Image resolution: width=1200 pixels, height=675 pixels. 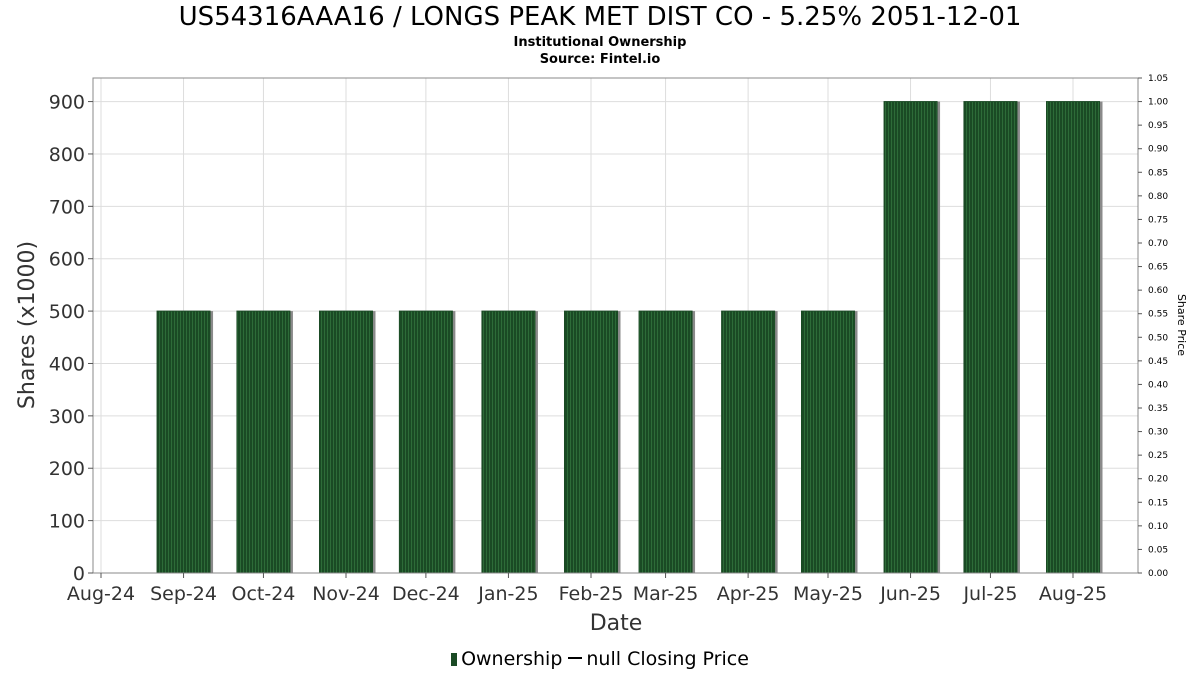 What do you see at coordinates (1158, 244) in the screenshot?
I see `y2-tick-label: 0.70` at bounding box center [1158, 244].